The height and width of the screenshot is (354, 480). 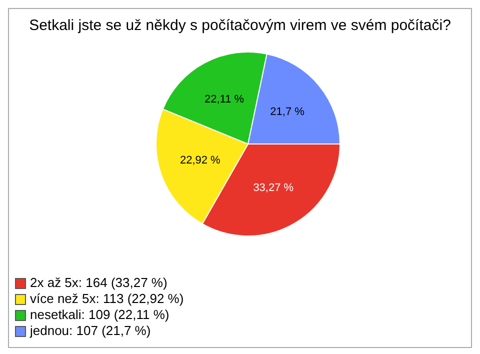 What do you see at coordinates (200, 160) in the screenshot?
I see `data-label: 22,92 %` at bounding box center [200, 160].